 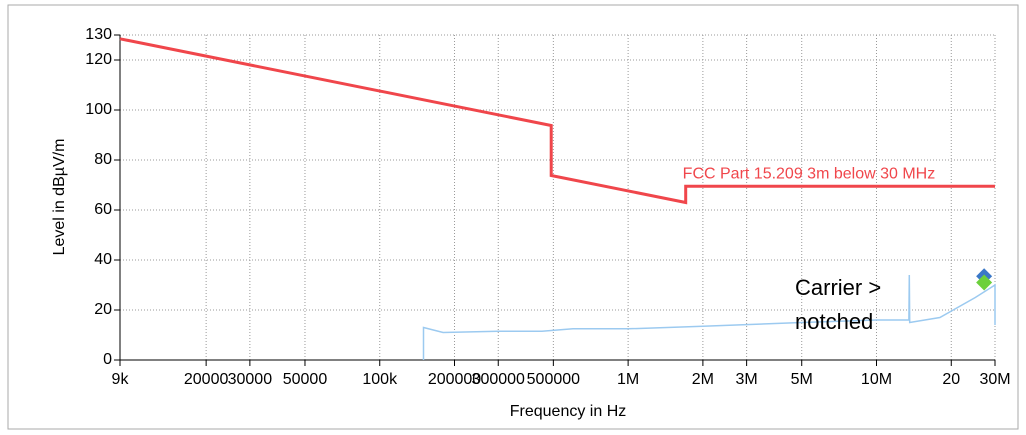 I want to click on x-tick-label: 20, so click(x=951, y=379).